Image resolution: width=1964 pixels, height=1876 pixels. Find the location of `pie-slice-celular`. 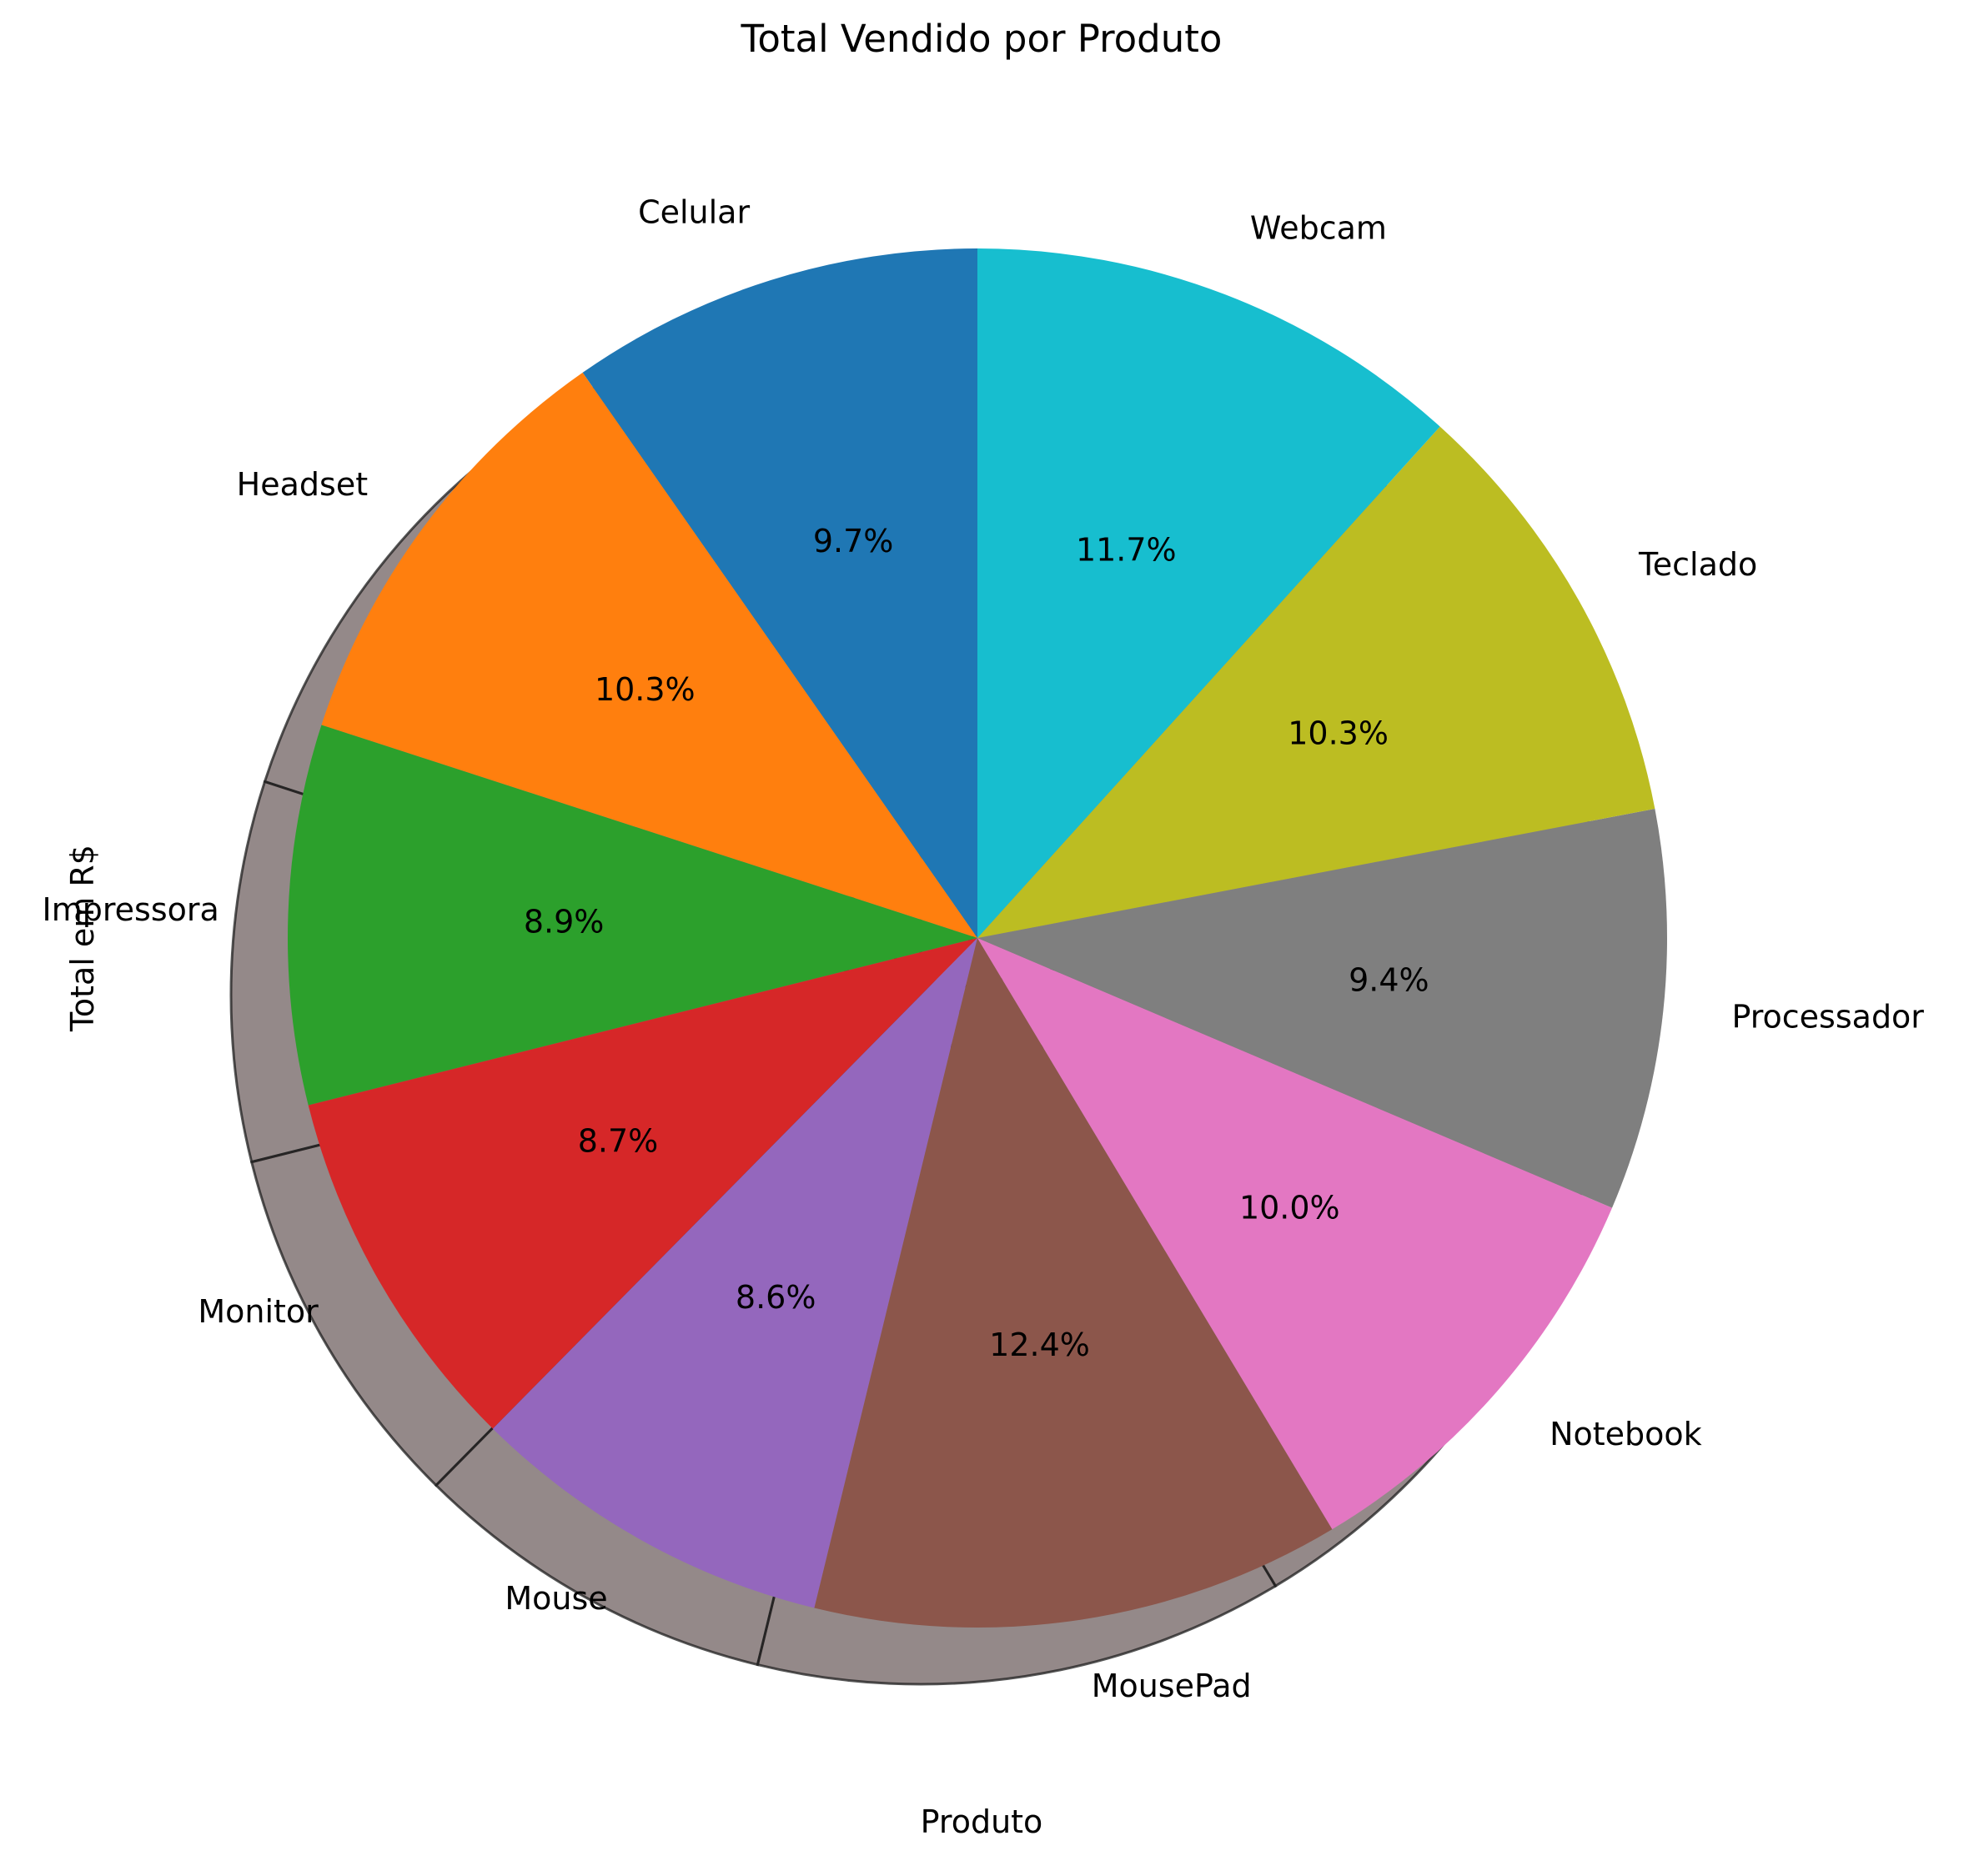

pie-slice-celular is located at coordinates (779, 593).